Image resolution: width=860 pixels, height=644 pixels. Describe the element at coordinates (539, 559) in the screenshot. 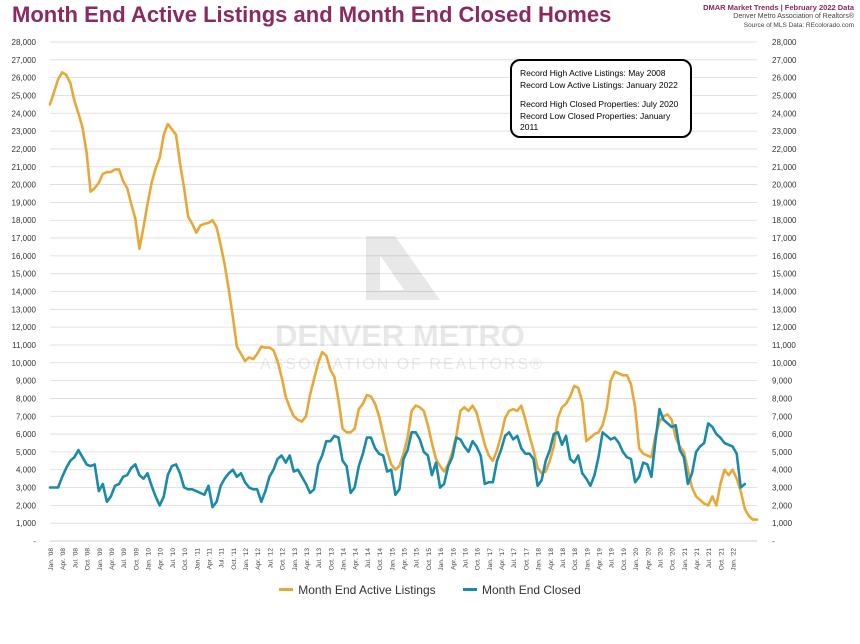

I see `x-tick-label: Jan. '18` at that location.